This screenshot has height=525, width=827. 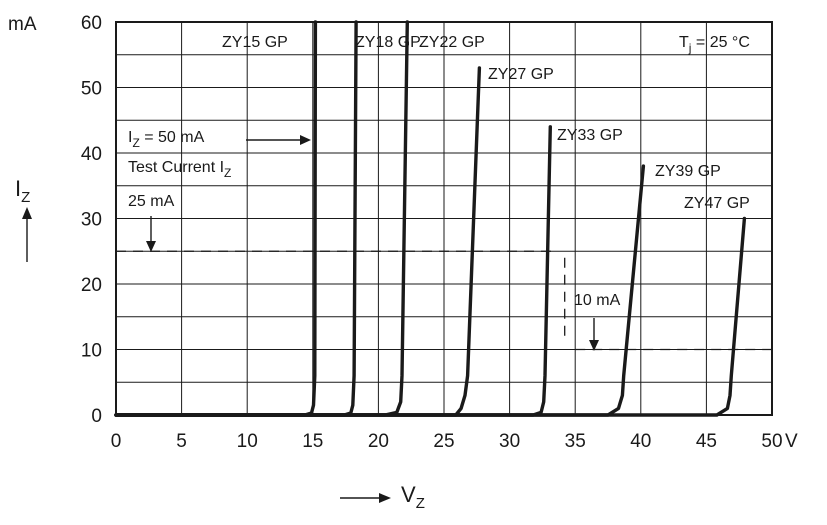 I want to click on x-axis-title: VZ, so click(x=413, y=497).